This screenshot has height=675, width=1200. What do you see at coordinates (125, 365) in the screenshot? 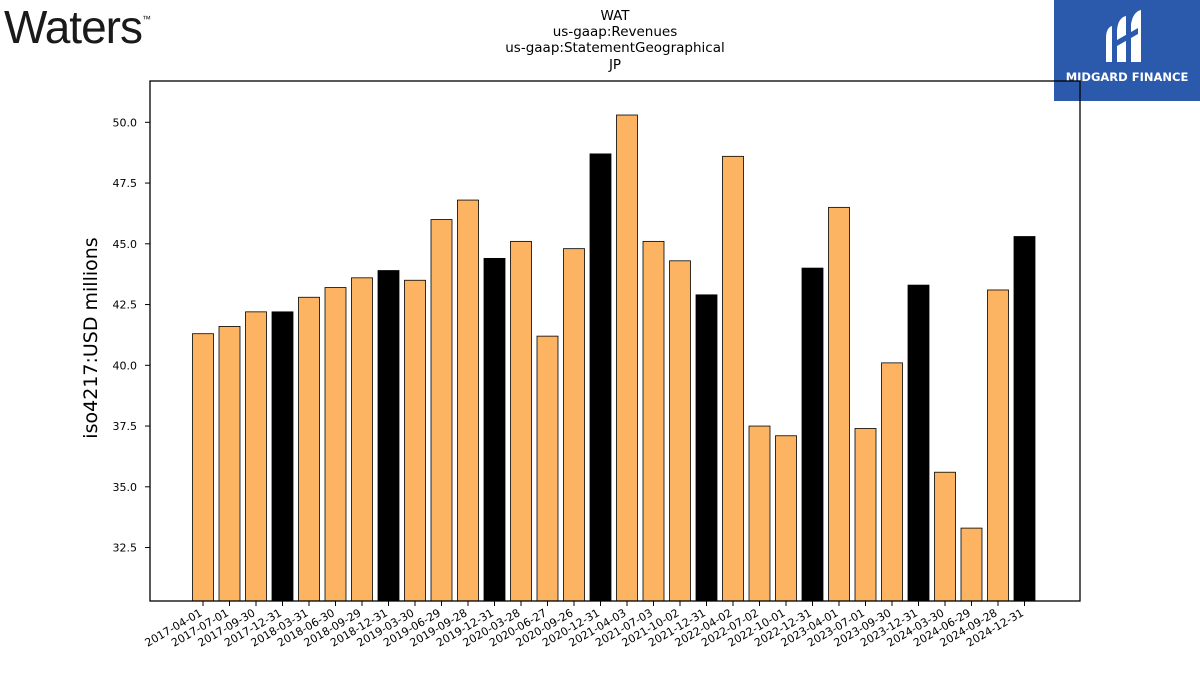
I see `y-tick-label: 40.0` at bounding box center [125, 365].